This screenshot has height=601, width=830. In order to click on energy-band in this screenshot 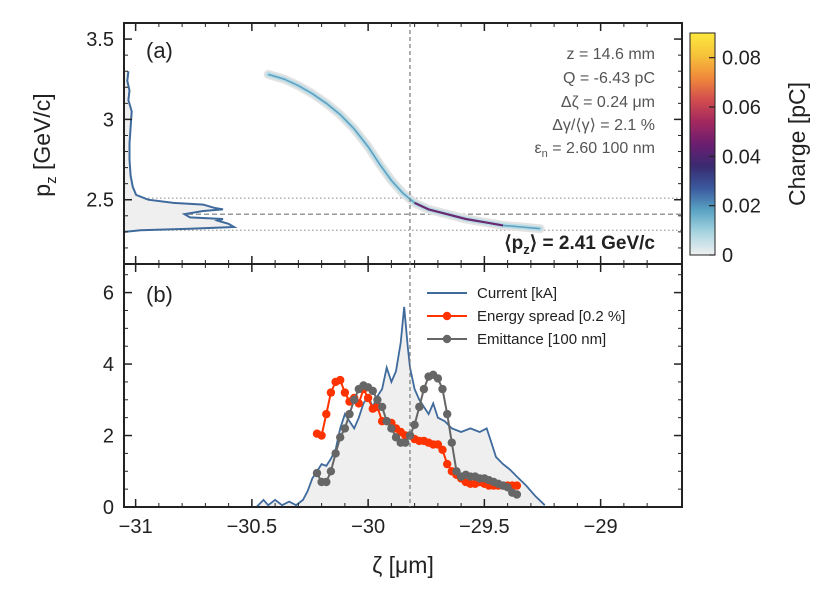, I will do `click(403, 214)`.